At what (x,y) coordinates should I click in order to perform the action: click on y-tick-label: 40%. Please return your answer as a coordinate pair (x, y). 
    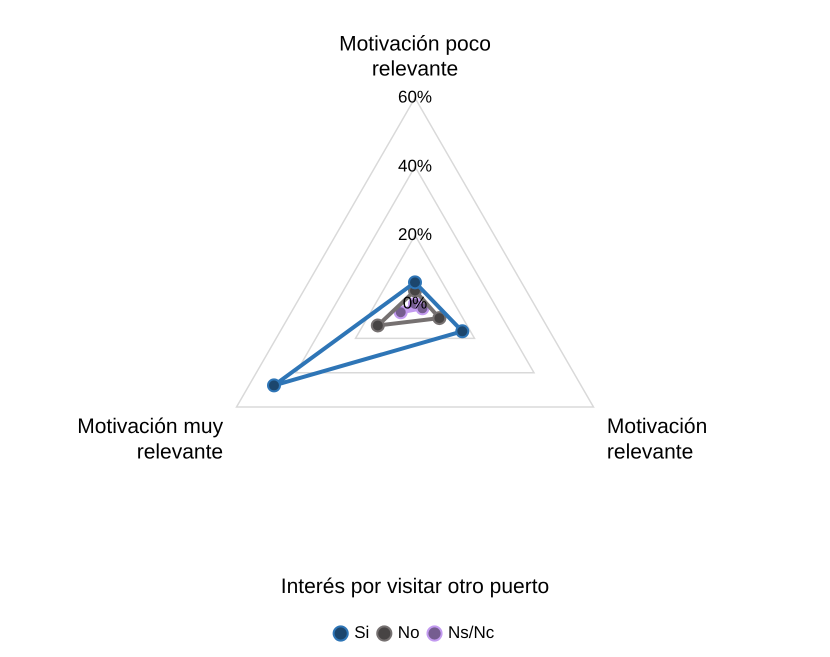
    Looking at the image, I should click on (415, 166).